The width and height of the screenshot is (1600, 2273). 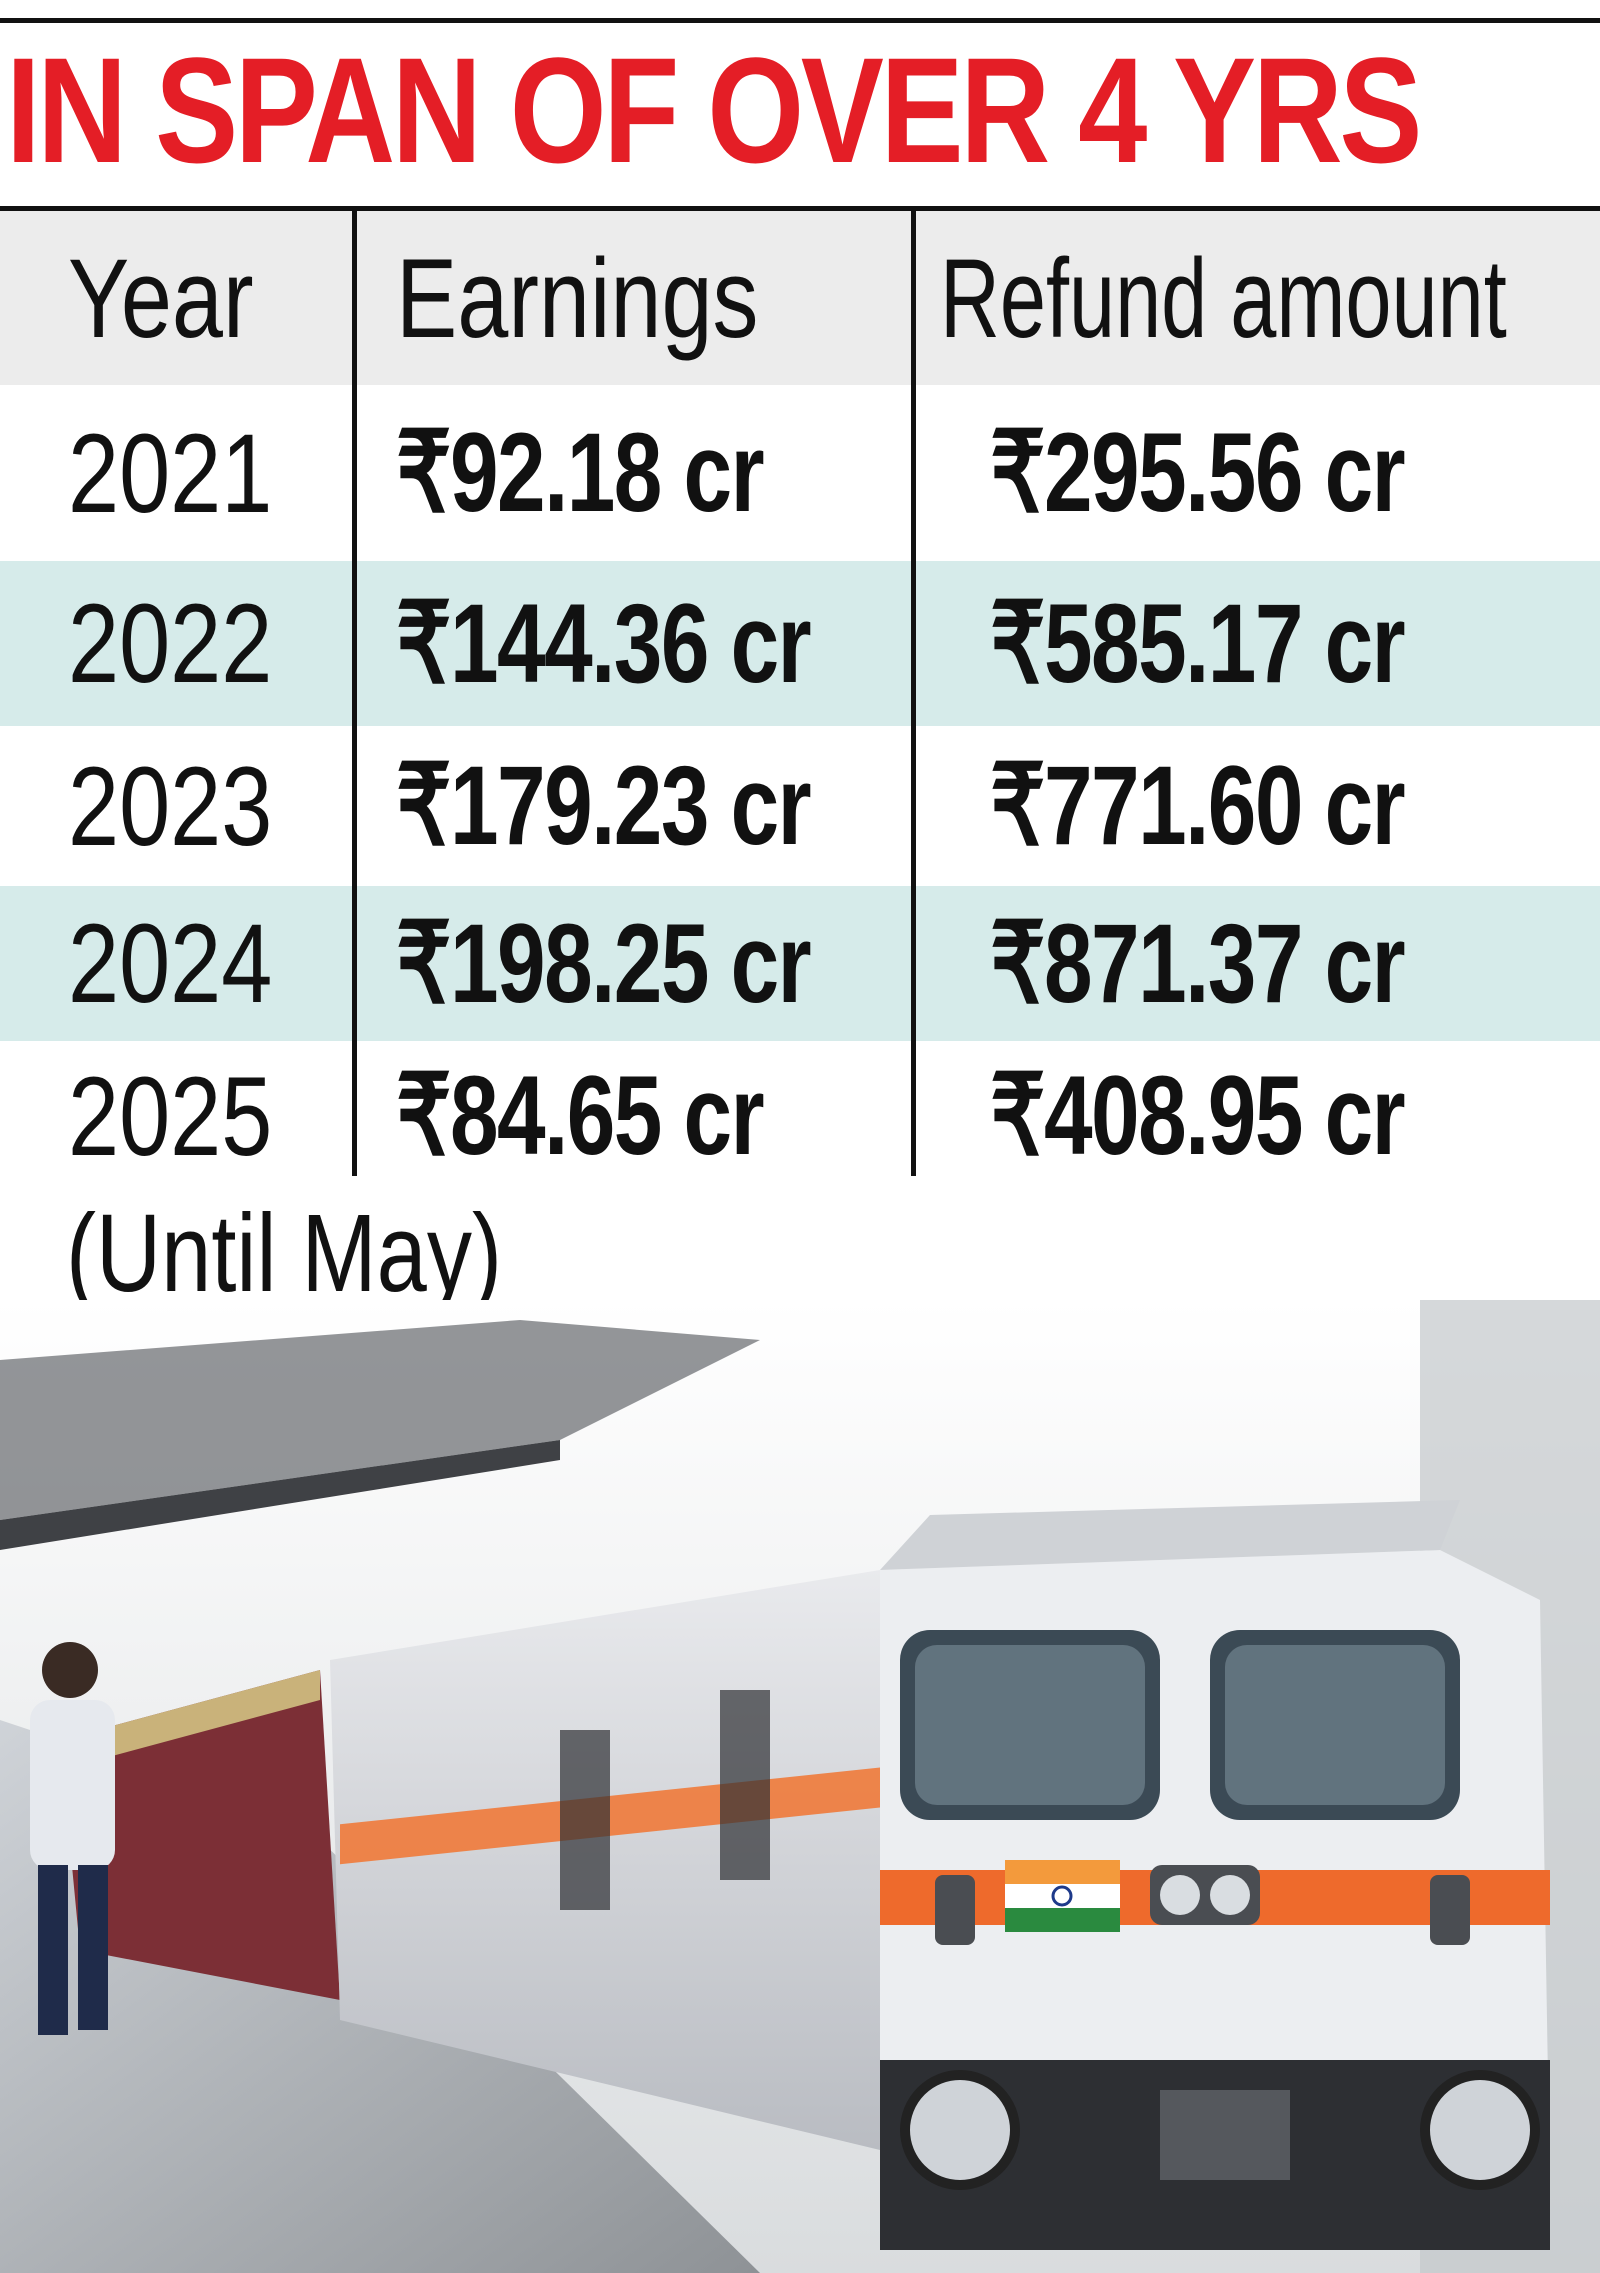 What do you see at coordinates (714, 110) in the screenshot?
I see `headline: IN SPAN OF OVER 4 YRS` at bounding box center [714, 110].